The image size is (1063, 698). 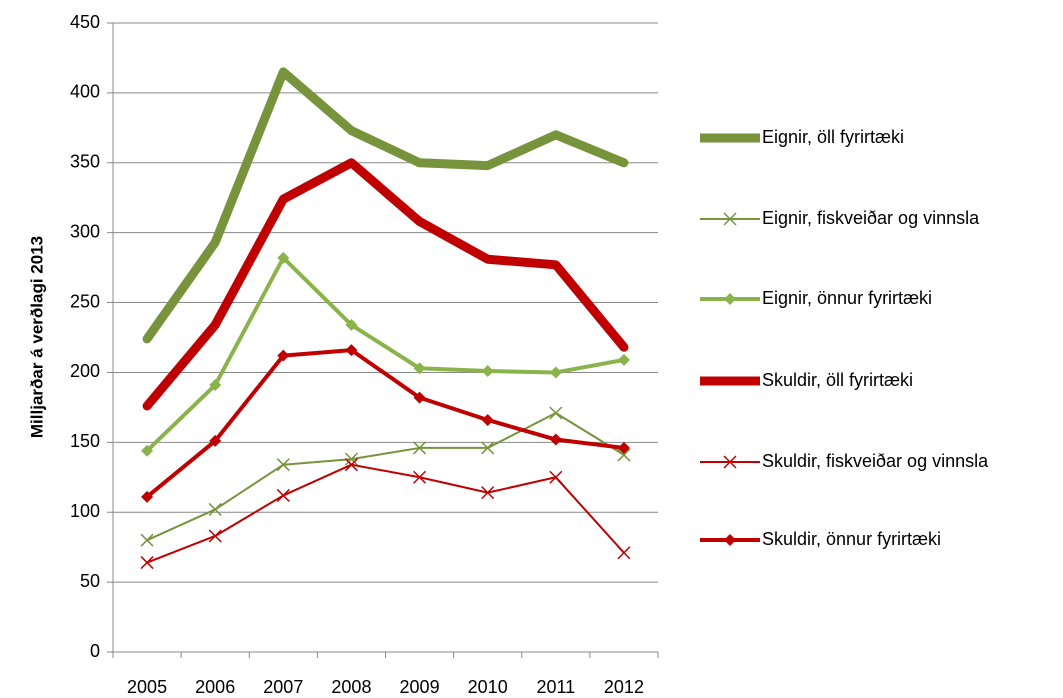 What do you see at coordinates (837, 380) in the screenshot?
I see `legend-label: Skuldir, öll fyrirtæki` at bounding box center [837, 380].